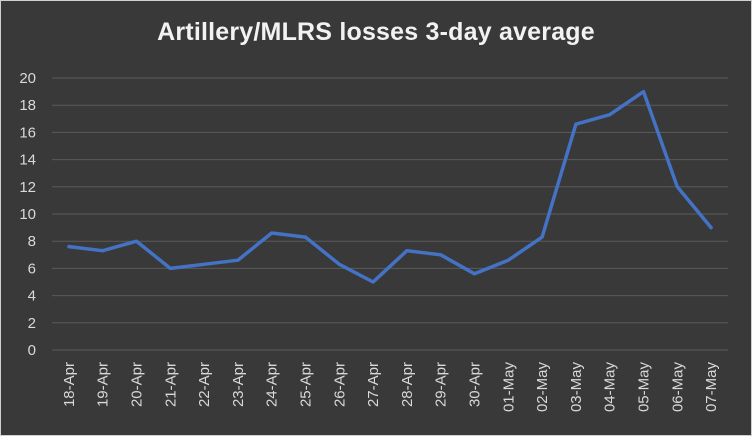 The height and width of the screenshot is (436, 752). Describe the element at coordinates (69, 247) in the screenshot. I see `data-point-18-Apr` at that location.